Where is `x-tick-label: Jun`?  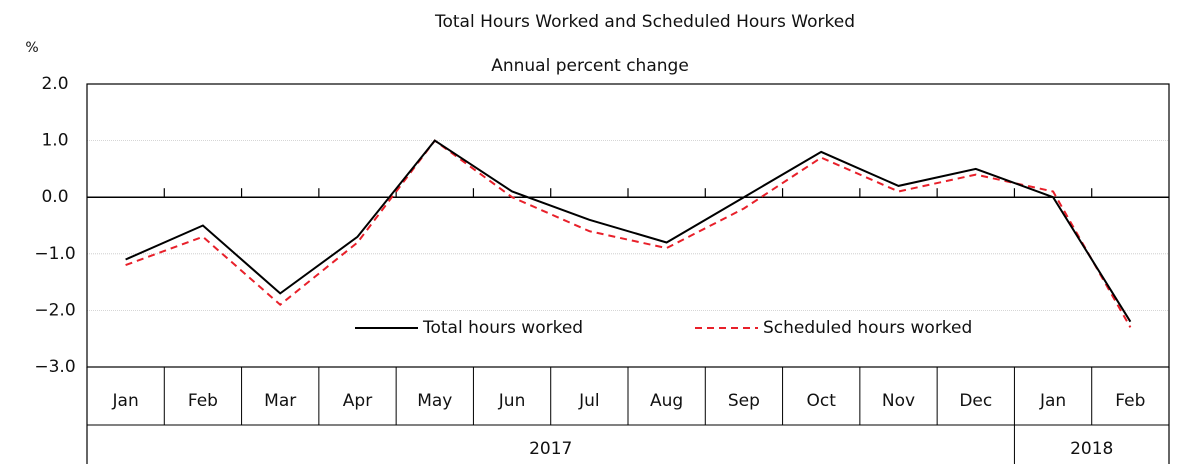
x-tick-label: Jun is located at coordinates (512, 401).